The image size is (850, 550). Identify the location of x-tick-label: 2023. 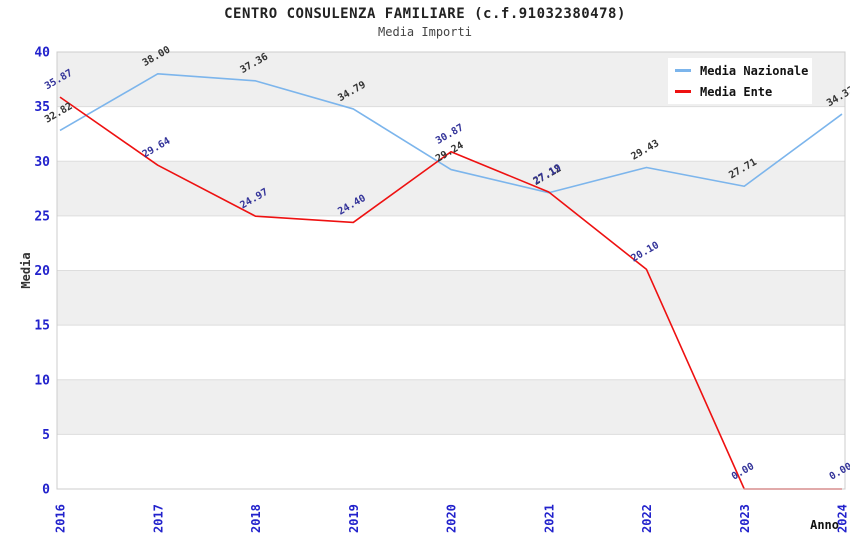
(745, 518).